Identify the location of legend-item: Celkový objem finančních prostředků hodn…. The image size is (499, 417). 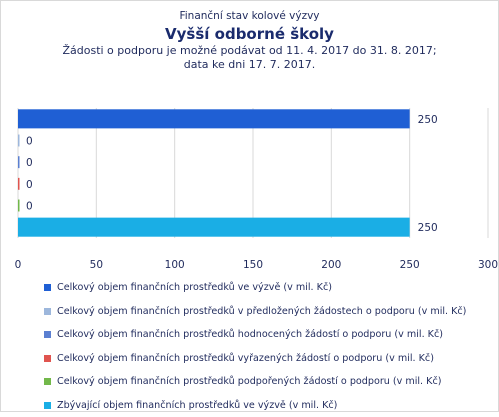
(269, 335).